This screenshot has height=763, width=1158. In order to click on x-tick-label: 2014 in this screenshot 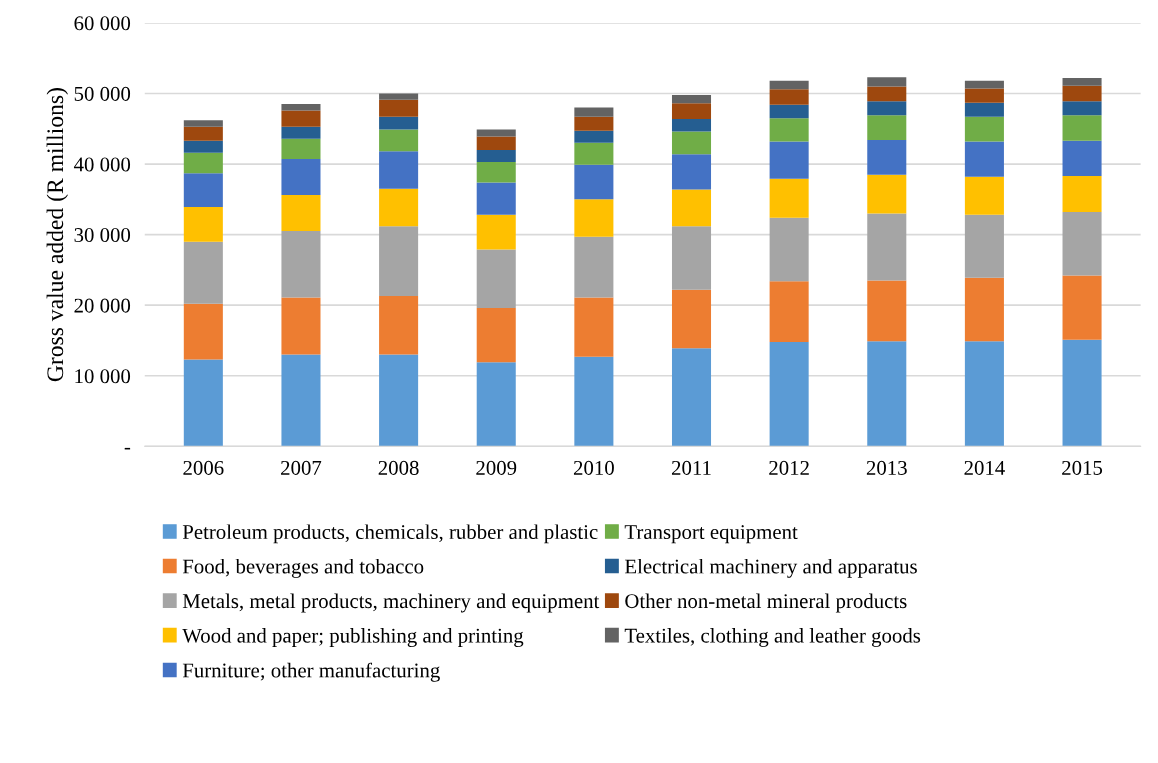, I will do `click(984, 467)`.